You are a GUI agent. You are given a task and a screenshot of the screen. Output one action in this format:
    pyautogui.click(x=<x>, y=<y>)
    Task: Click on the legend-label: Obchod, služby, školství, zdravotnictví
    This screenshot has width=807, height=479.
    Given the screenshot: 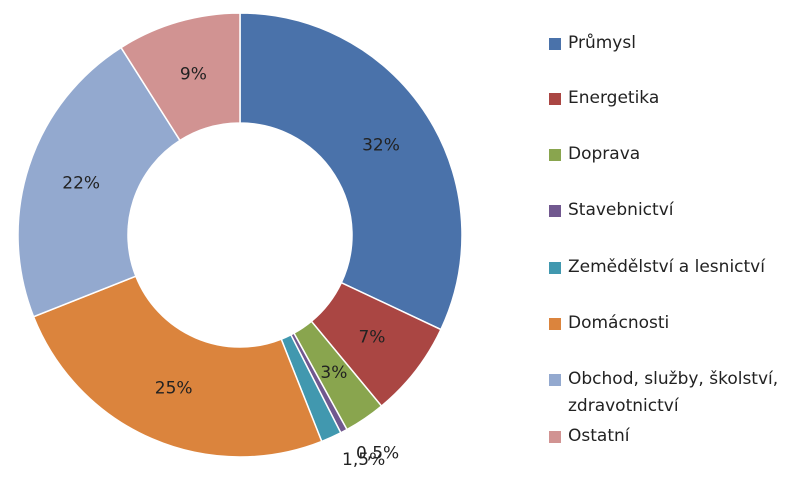 What is the action you would take?
    pyautogui.click(x=673, y=392)
    